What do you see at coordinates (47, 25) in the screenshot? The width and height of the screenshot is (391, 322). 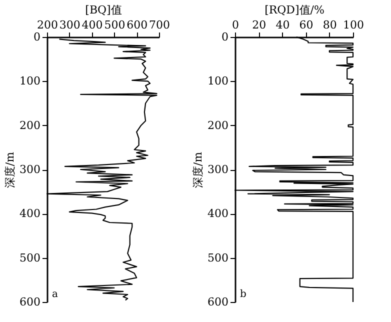 I see `x-tick-label: 200` at bounding box center [47, 25].